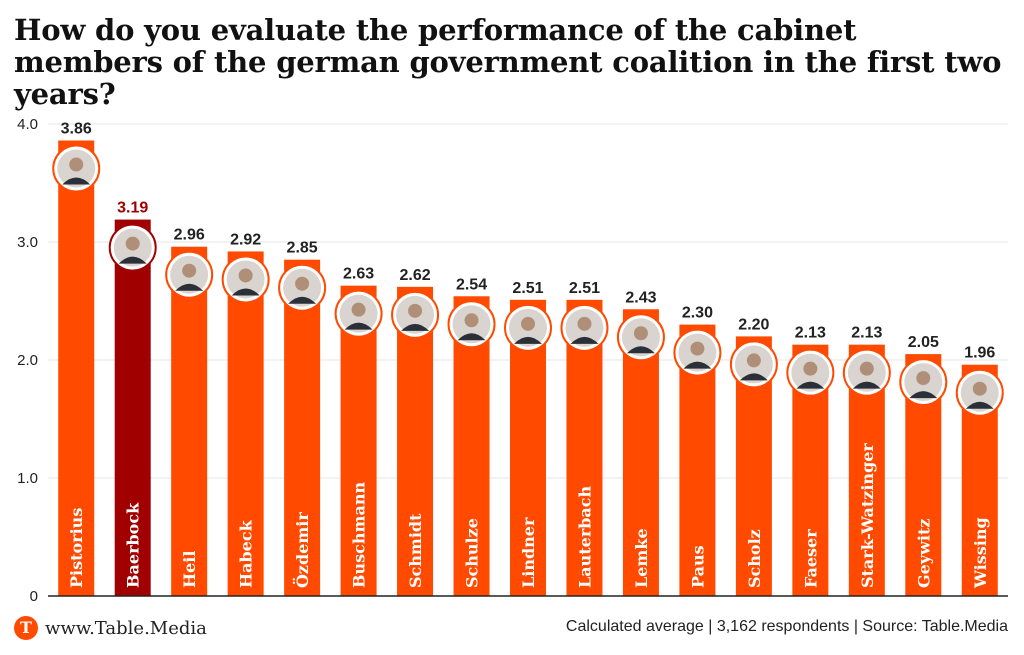 This screenshot has height=655, width=1024. I want to click on y-tick-label: 4.0, so click(27, 124).